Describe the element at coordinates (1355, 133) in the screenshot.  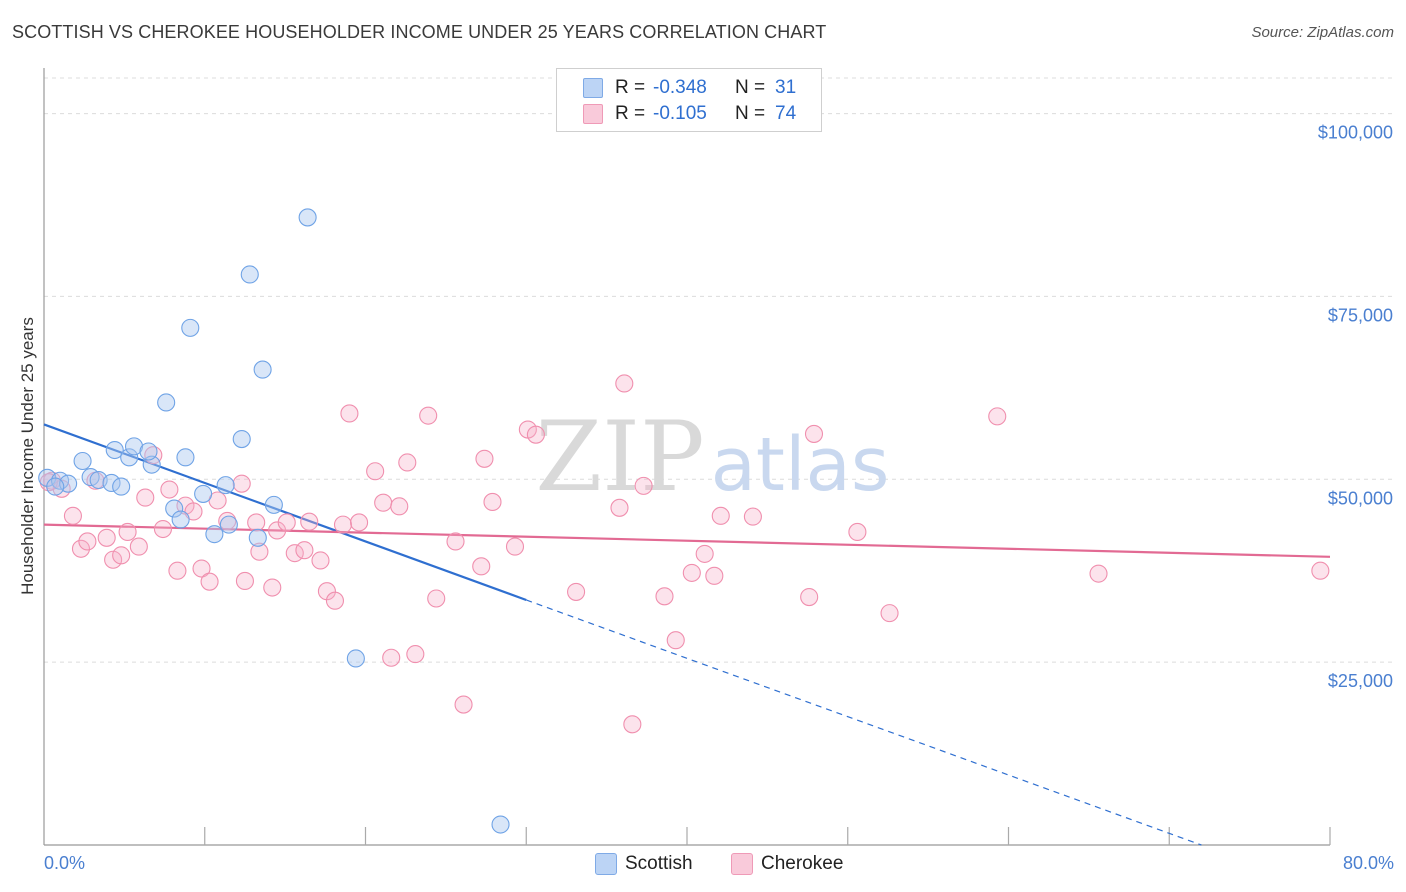
I see `y-tick-label: $100,000` at that location.